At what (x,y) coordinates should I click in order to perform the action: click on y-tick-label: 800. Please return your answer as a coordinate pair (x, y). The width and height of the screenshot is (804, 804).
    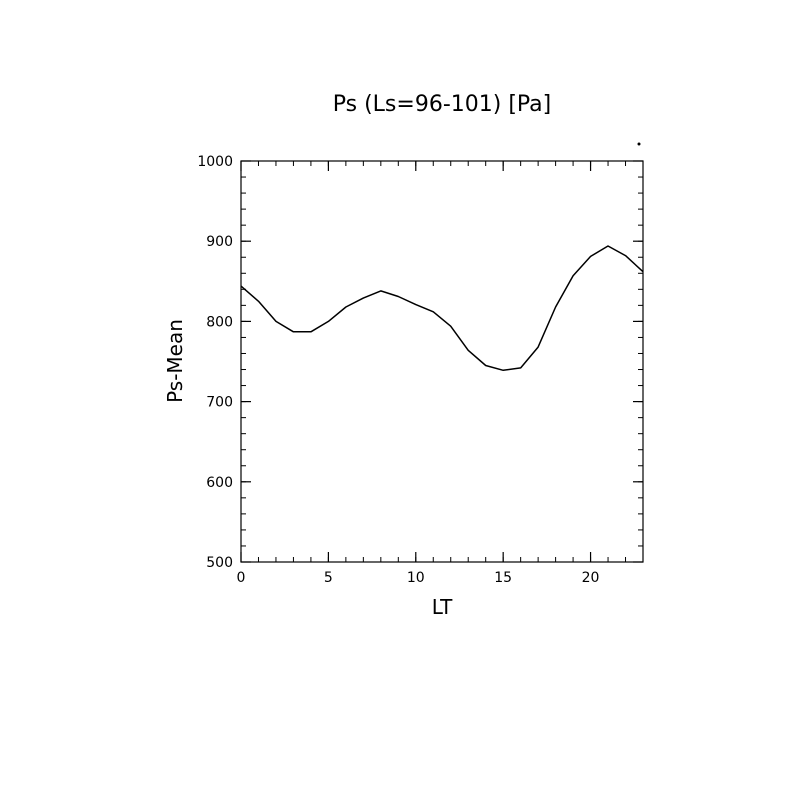
    Looking at the image, I should click on (219, 322).